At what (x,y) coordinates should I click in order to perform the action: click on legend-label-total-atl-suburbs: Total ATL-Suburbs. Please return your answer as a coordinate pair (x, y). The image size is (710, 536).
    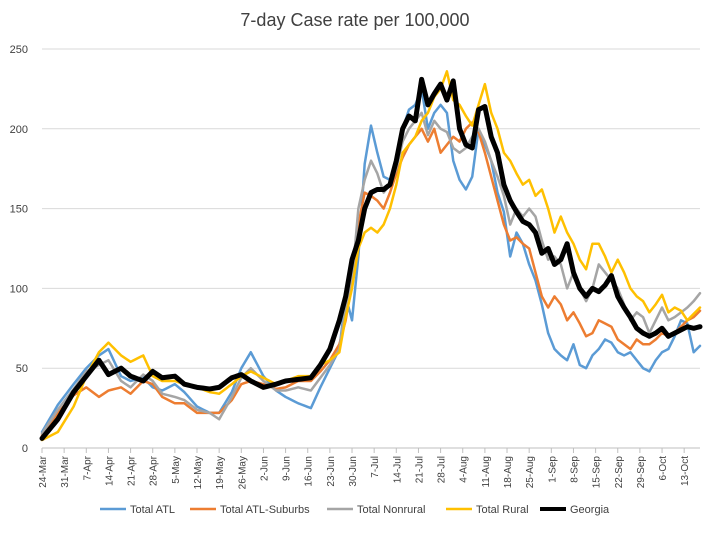
    Looking at the image, I should click on (265, 510).